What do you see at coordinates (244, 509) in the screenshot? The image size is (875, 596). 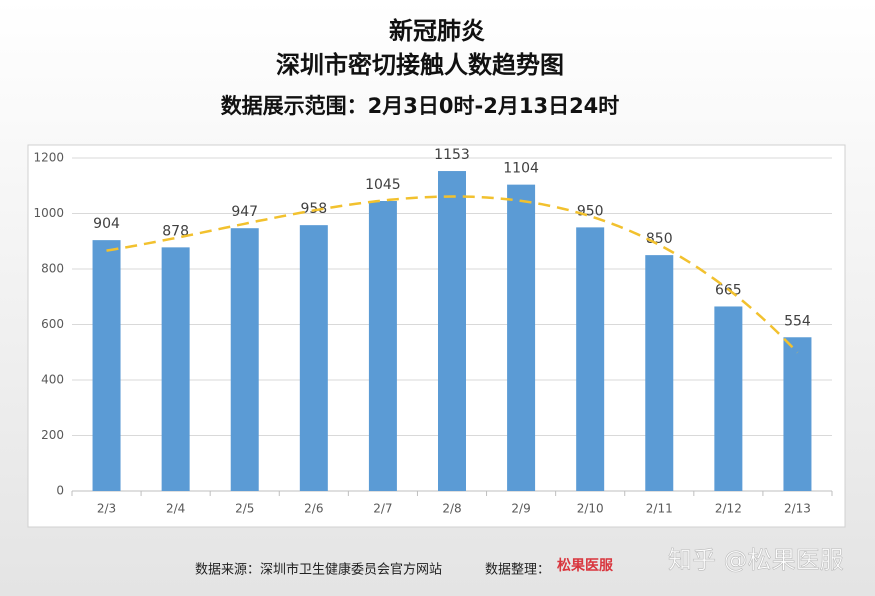 I see `x-tick-label: 2/5` at bounding box center [244, 509].